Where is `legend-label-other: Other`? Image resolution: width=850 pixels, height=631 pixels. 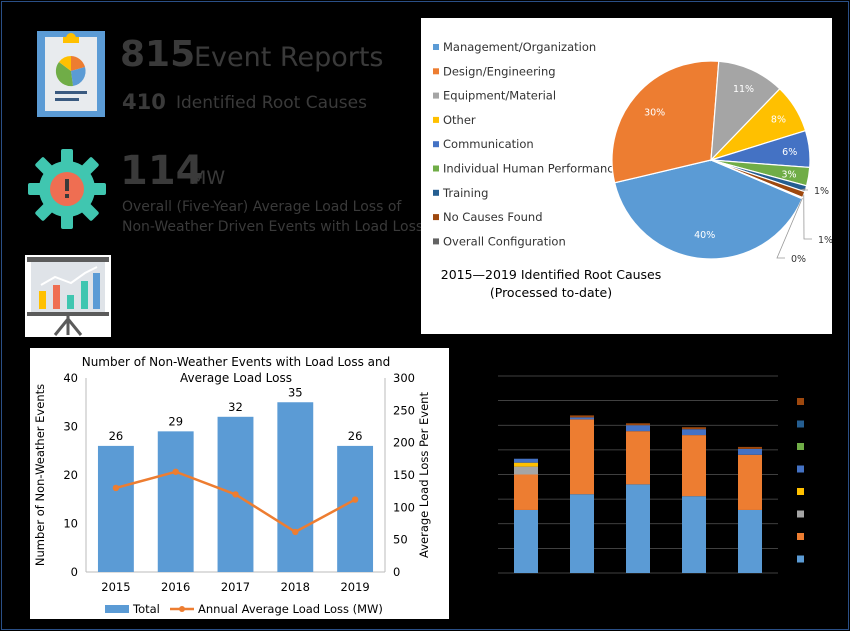
legend-label-other: Other is located at coordinates (459, 120).